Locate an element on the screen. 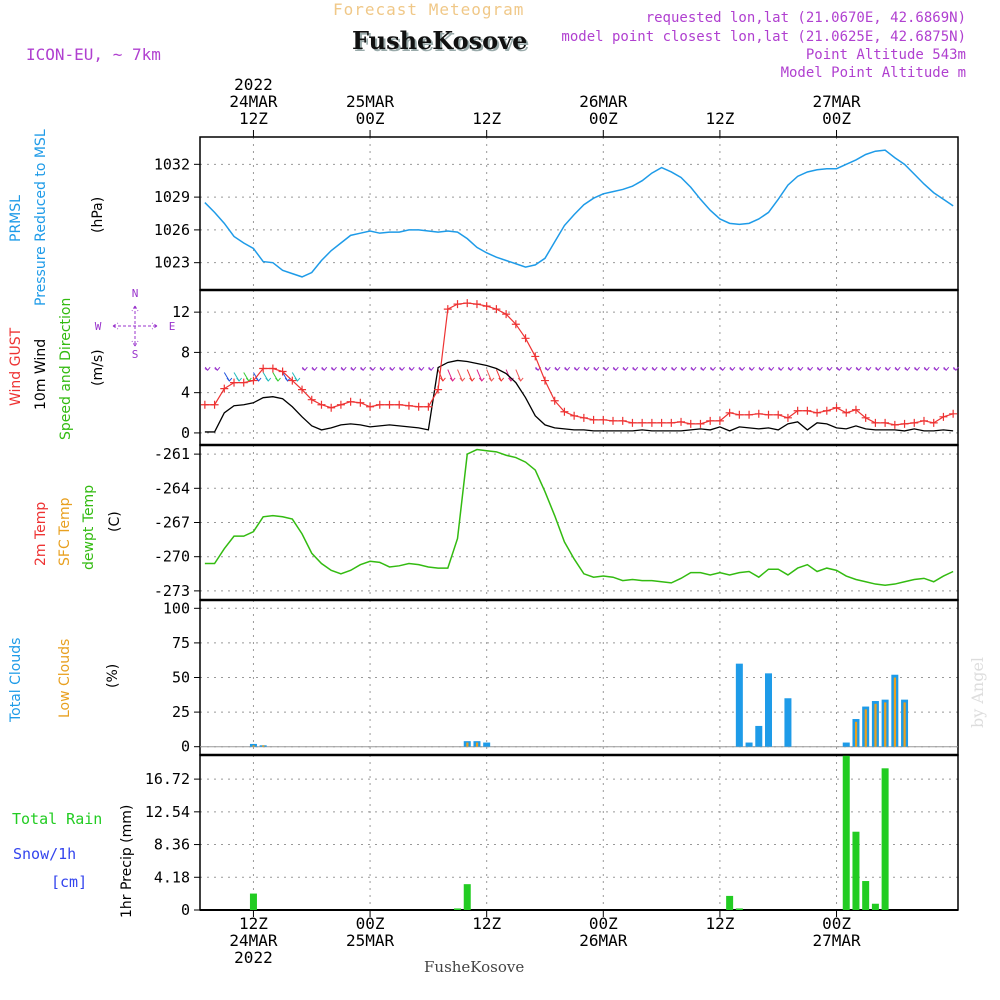  pressure-label-prmsl: PRMSL is located at coordinates (16, 218).